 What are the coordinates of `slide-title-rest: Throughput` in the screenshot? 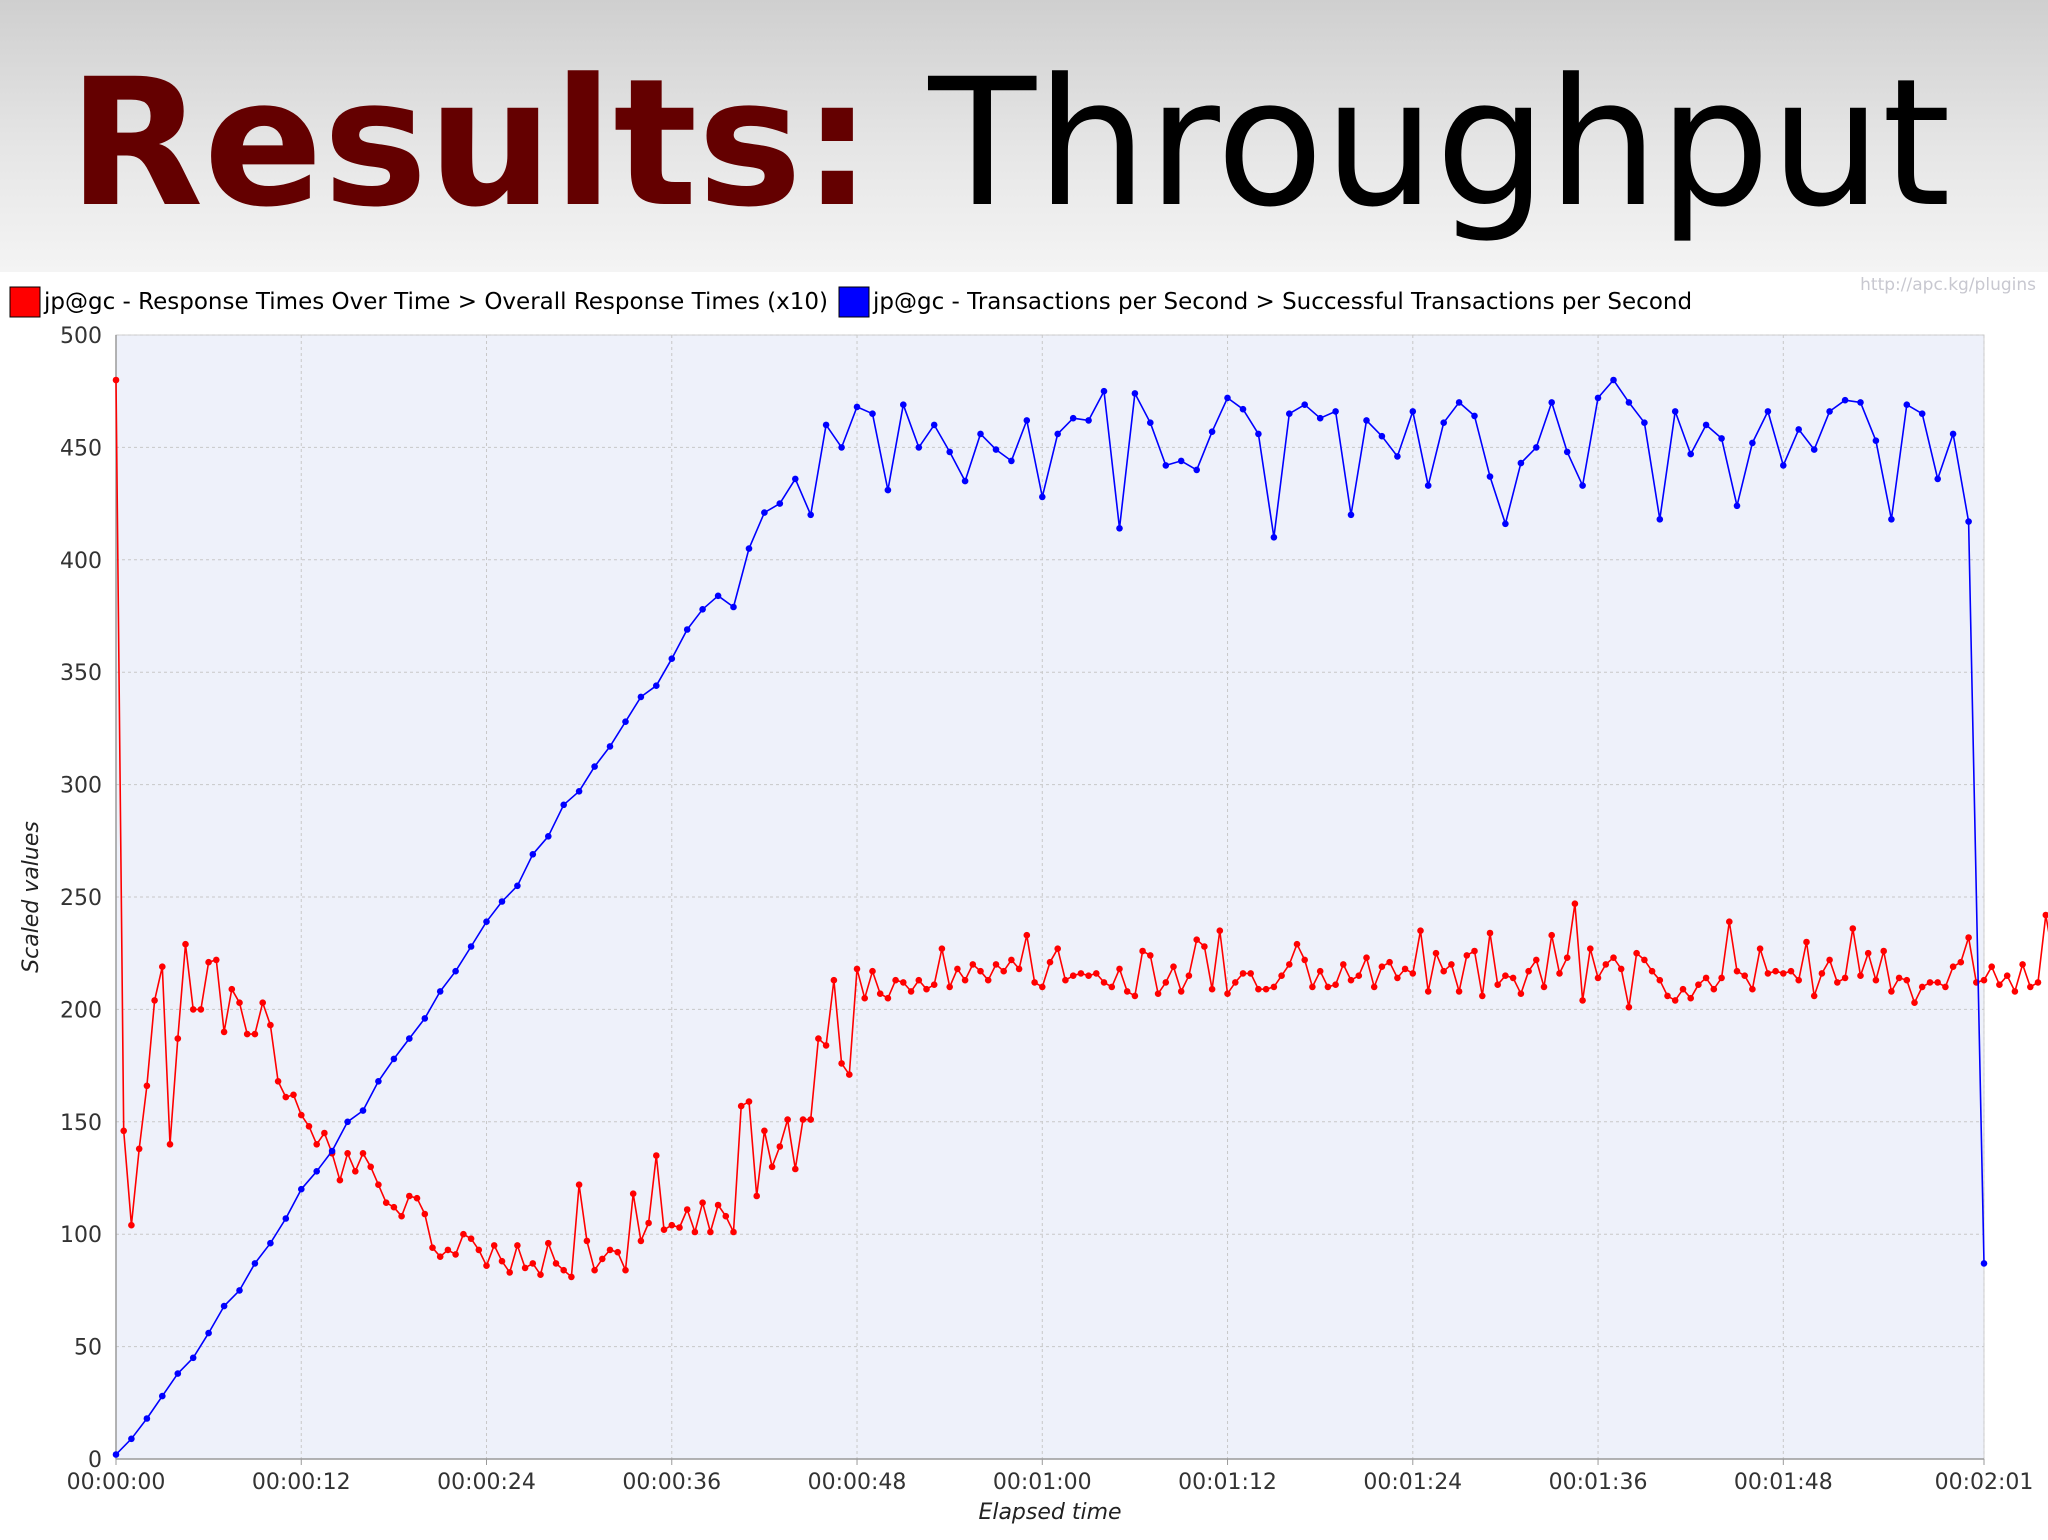 It's located at (1412, 143).